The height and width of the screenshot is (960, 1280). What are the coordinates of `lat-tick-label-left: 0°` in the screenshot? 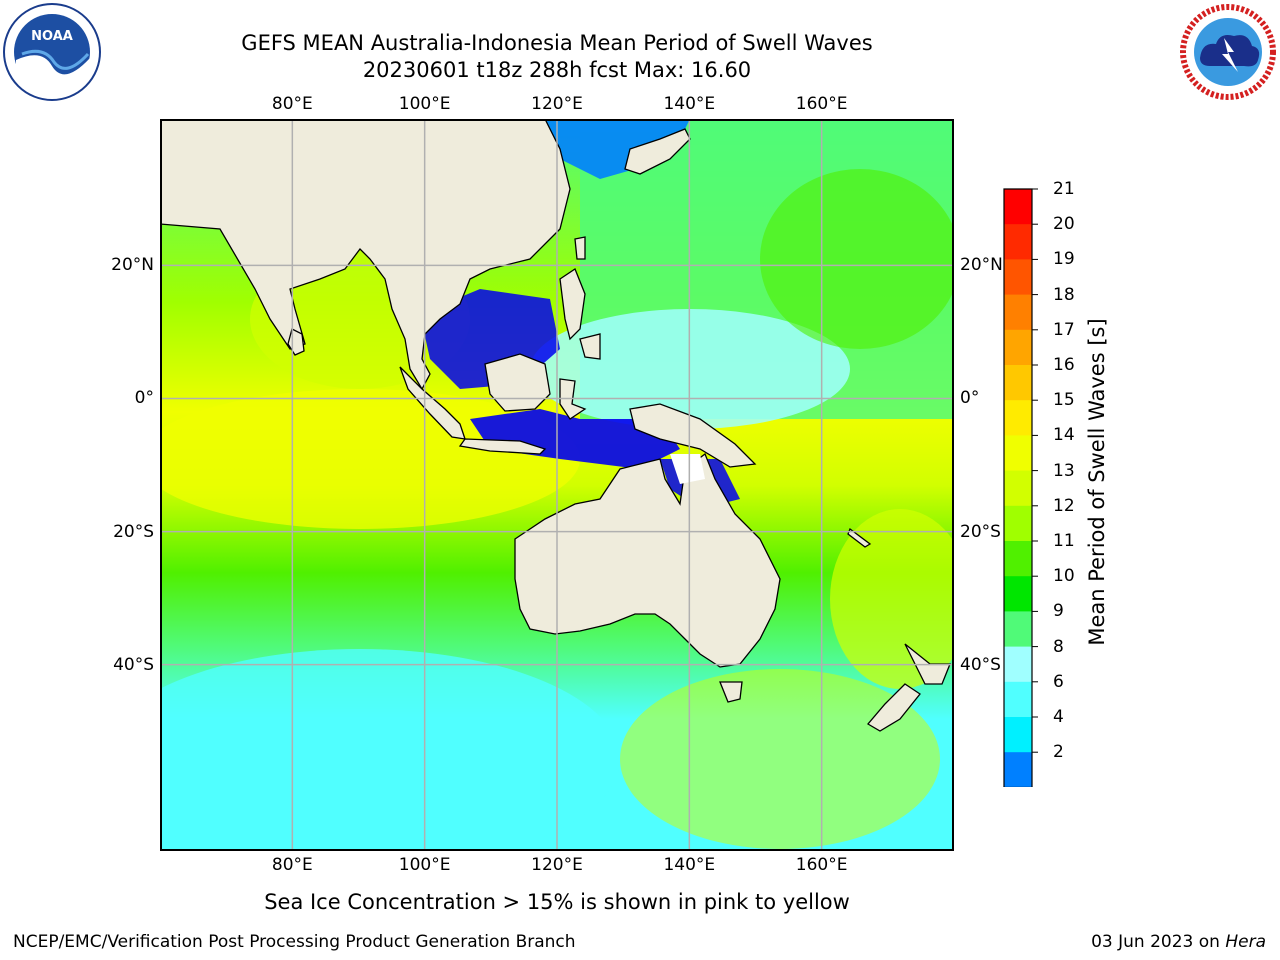 It's located at (144, 398).